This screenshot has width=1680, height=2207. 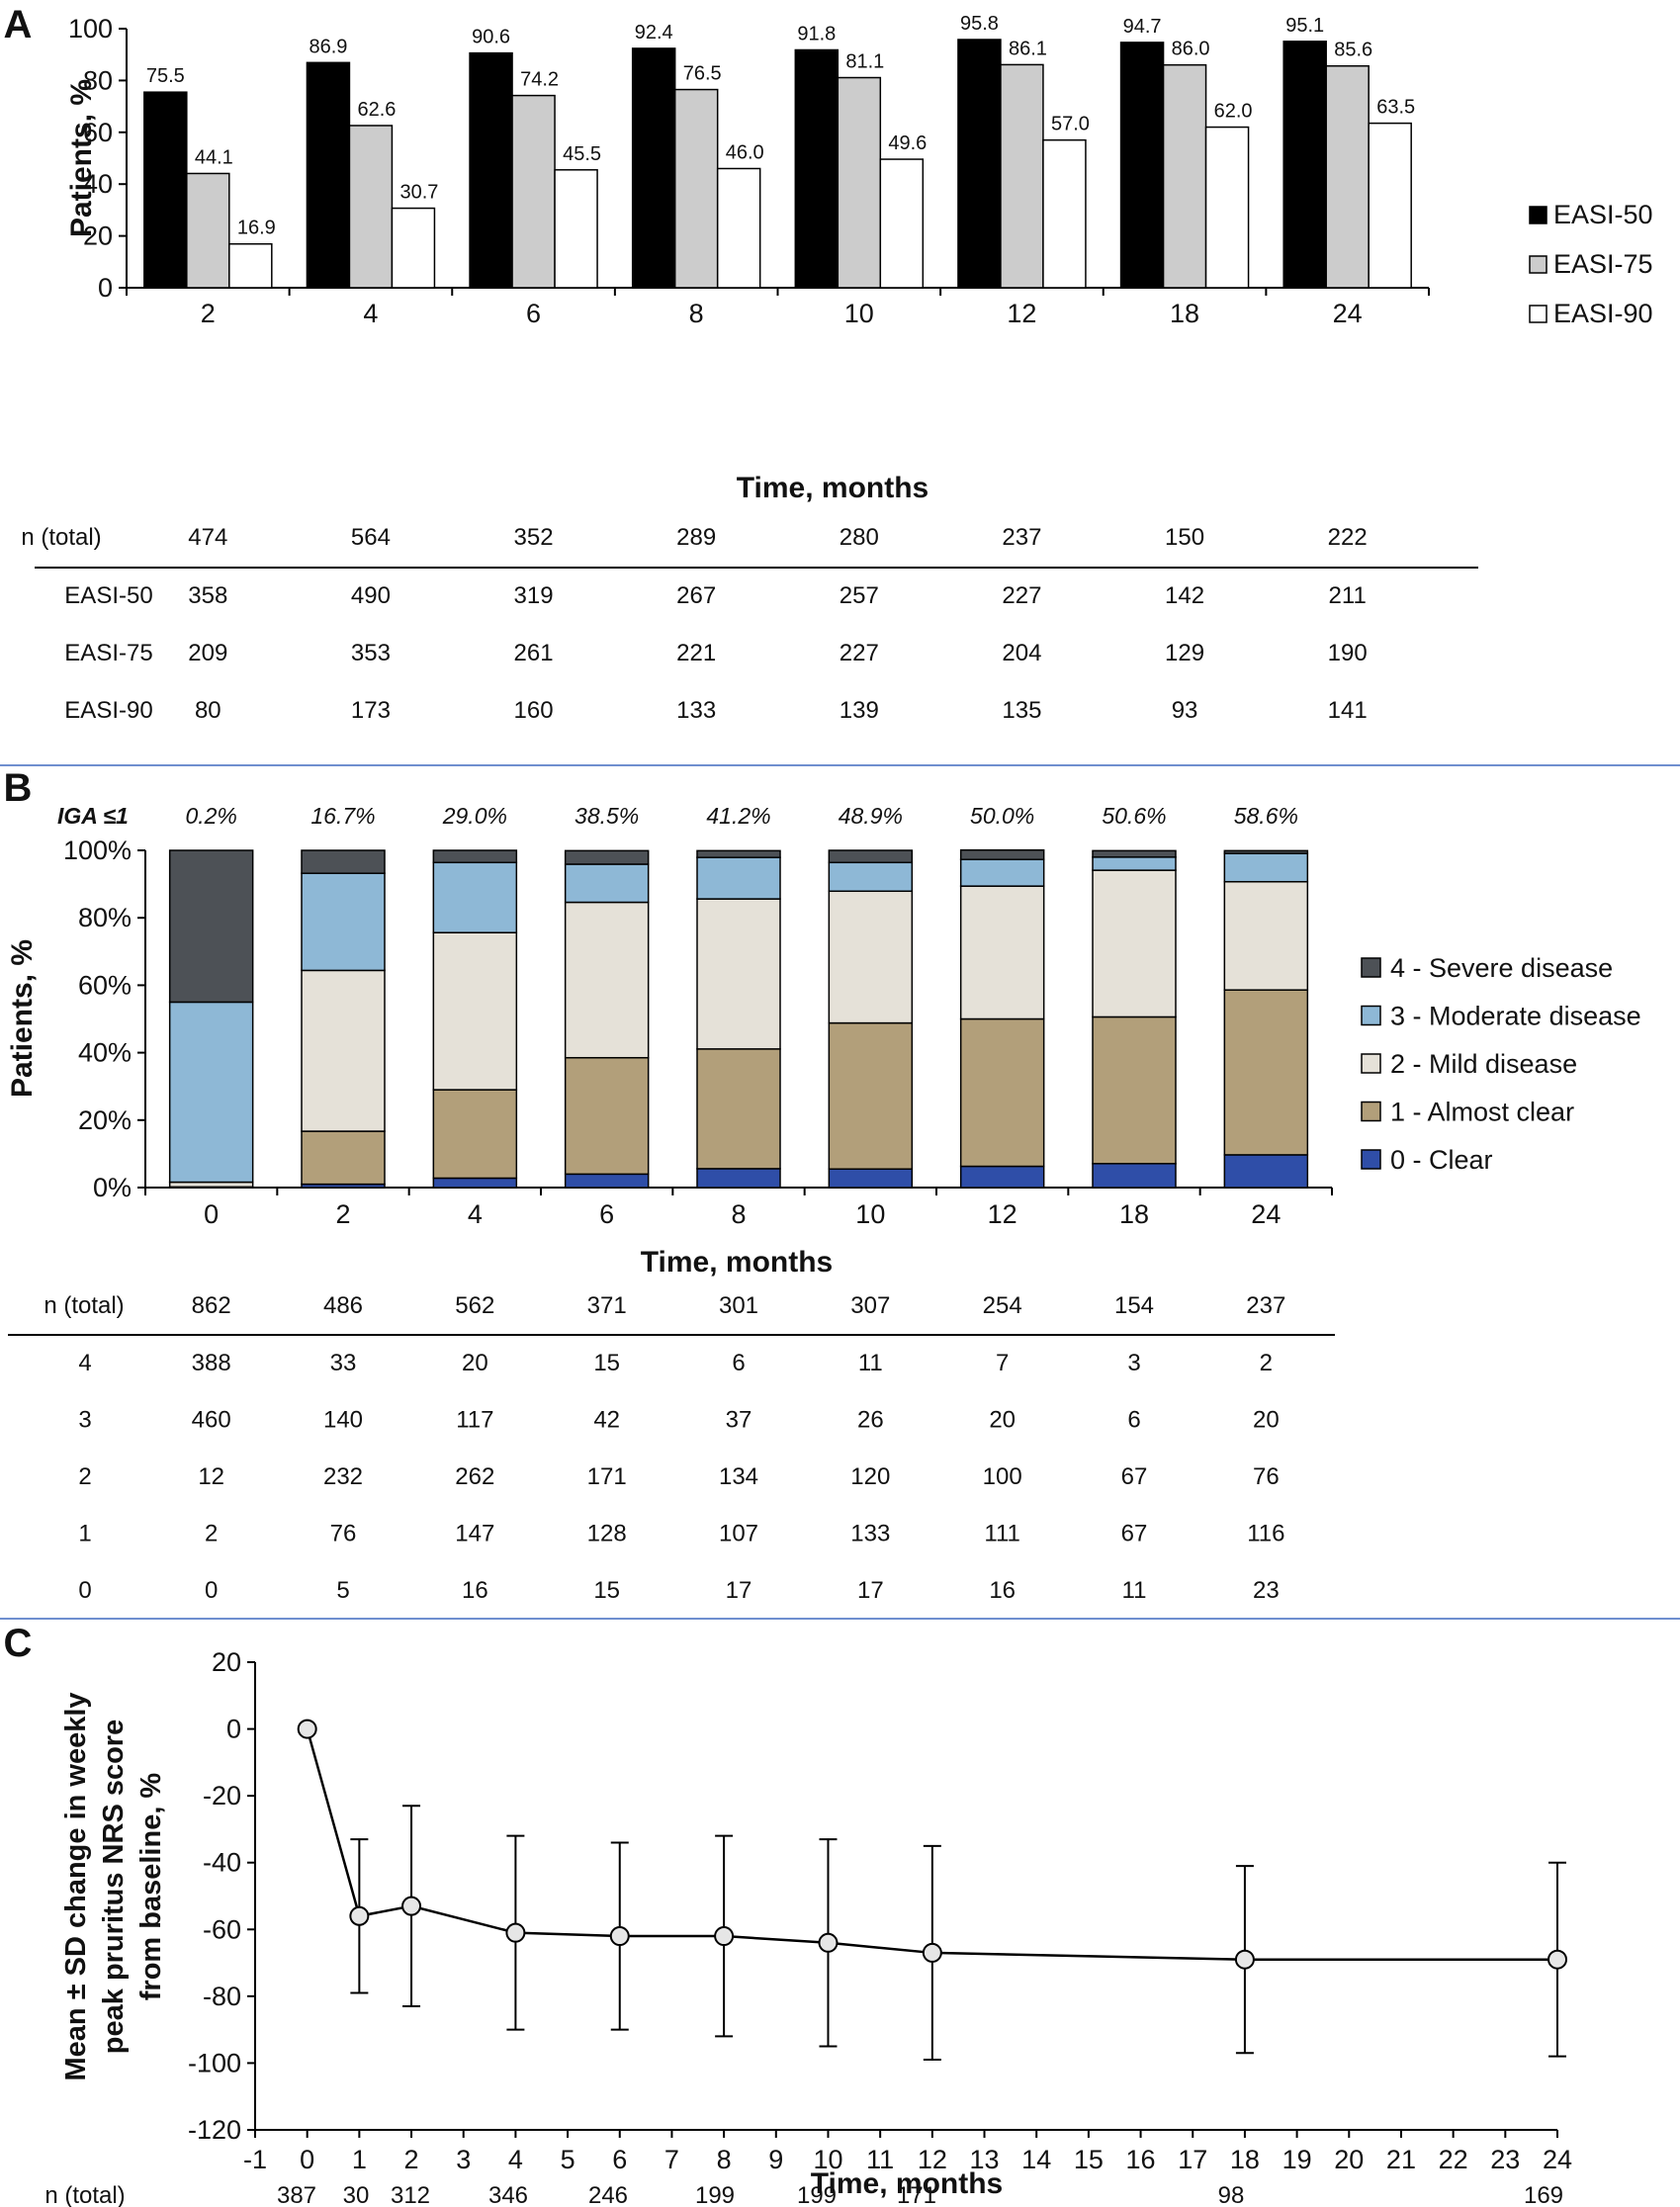 What do you see at coordinates (108, 595) in the screenshot?
I see `table-row-label: EASI-50` at bounding box center [108, 595].